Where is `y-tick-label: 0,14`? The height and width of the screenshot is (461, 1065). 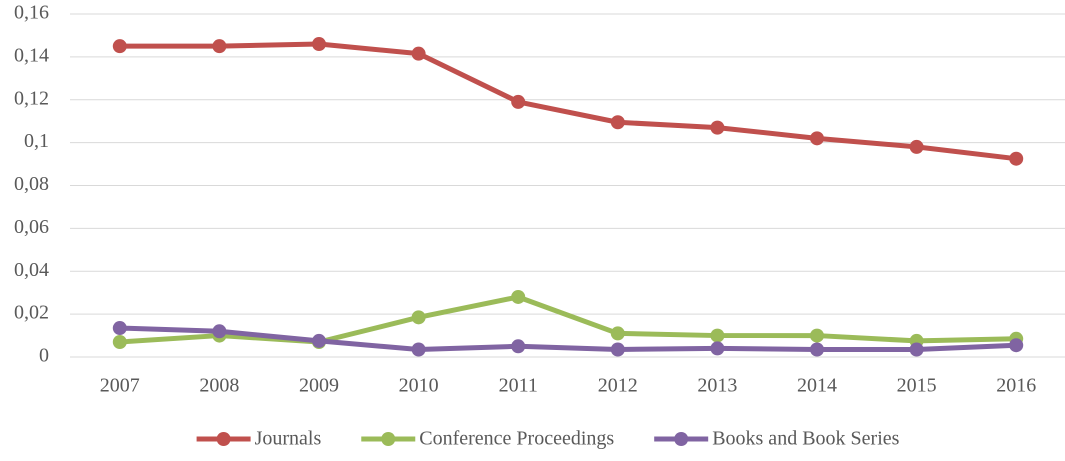
y-tick-label: 0,14 is located at coordinates (31, 55).